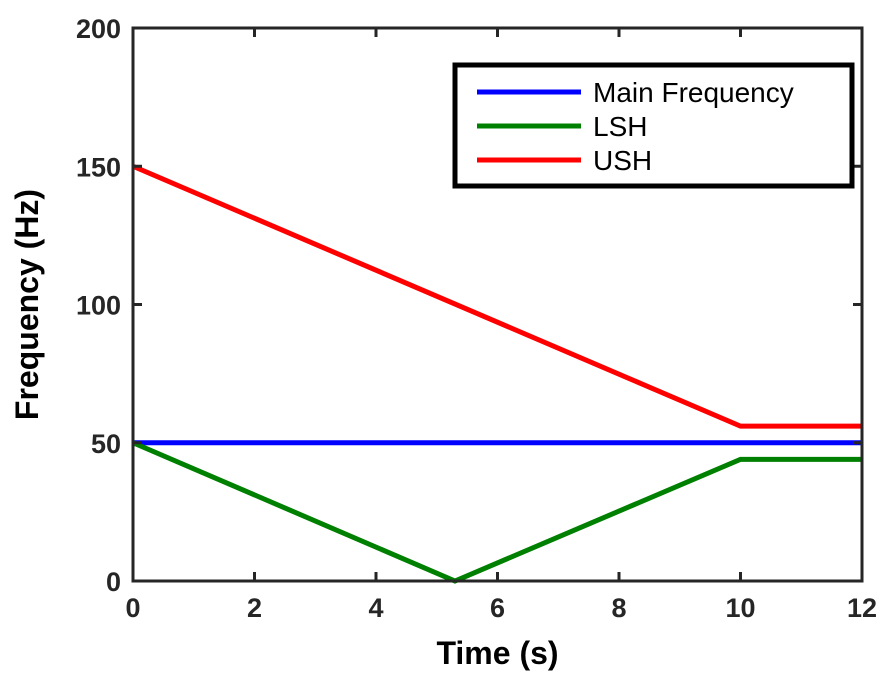 The height and width of the screenshot is (675, 887). I want to click on y-tick-label: 50, so click(106, 444).